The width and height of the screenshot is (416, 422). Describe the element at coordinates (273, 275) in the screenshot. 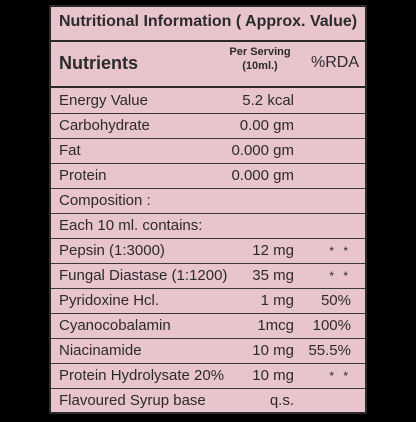

I see `ingredient-amount: 35 mg` at that location.